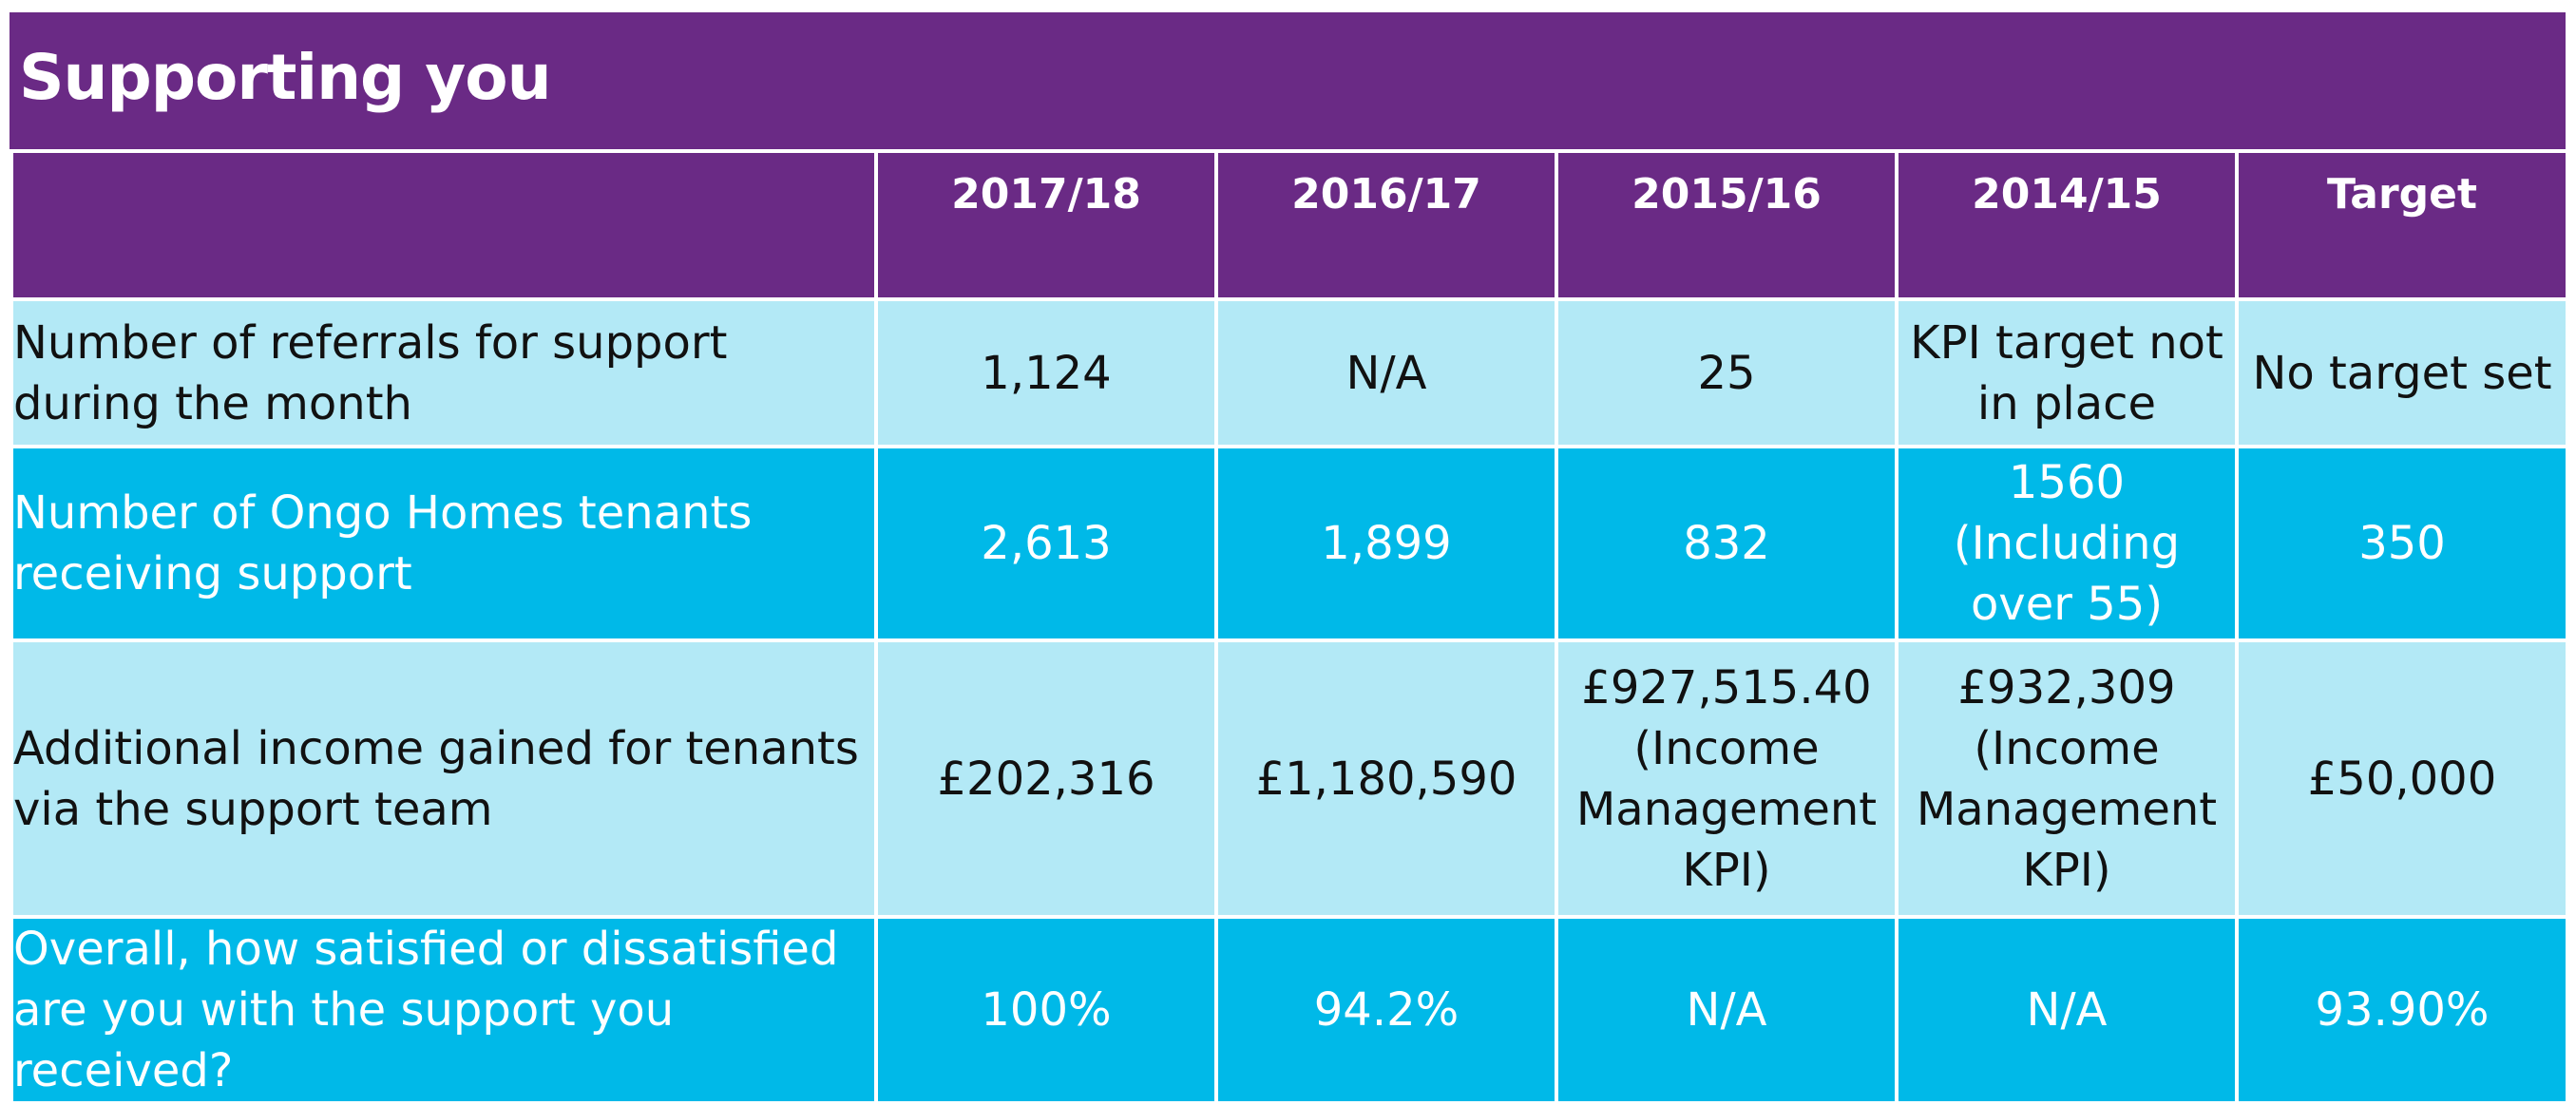  I want to click on row-label-line: via the support team, so click(253, 809).